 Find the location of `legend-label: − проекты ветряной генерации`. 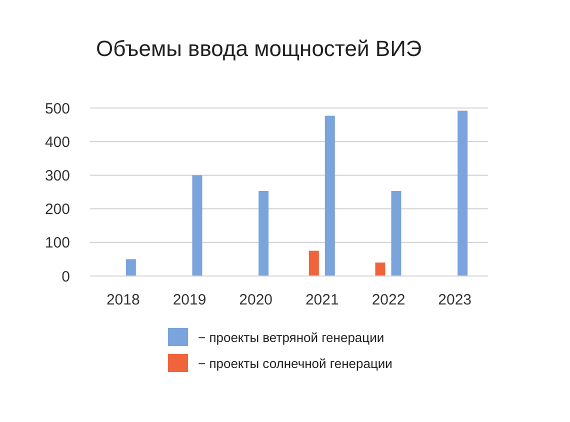

legend-label: − проекты ветряной генерации is located at coordinates (291, 337).